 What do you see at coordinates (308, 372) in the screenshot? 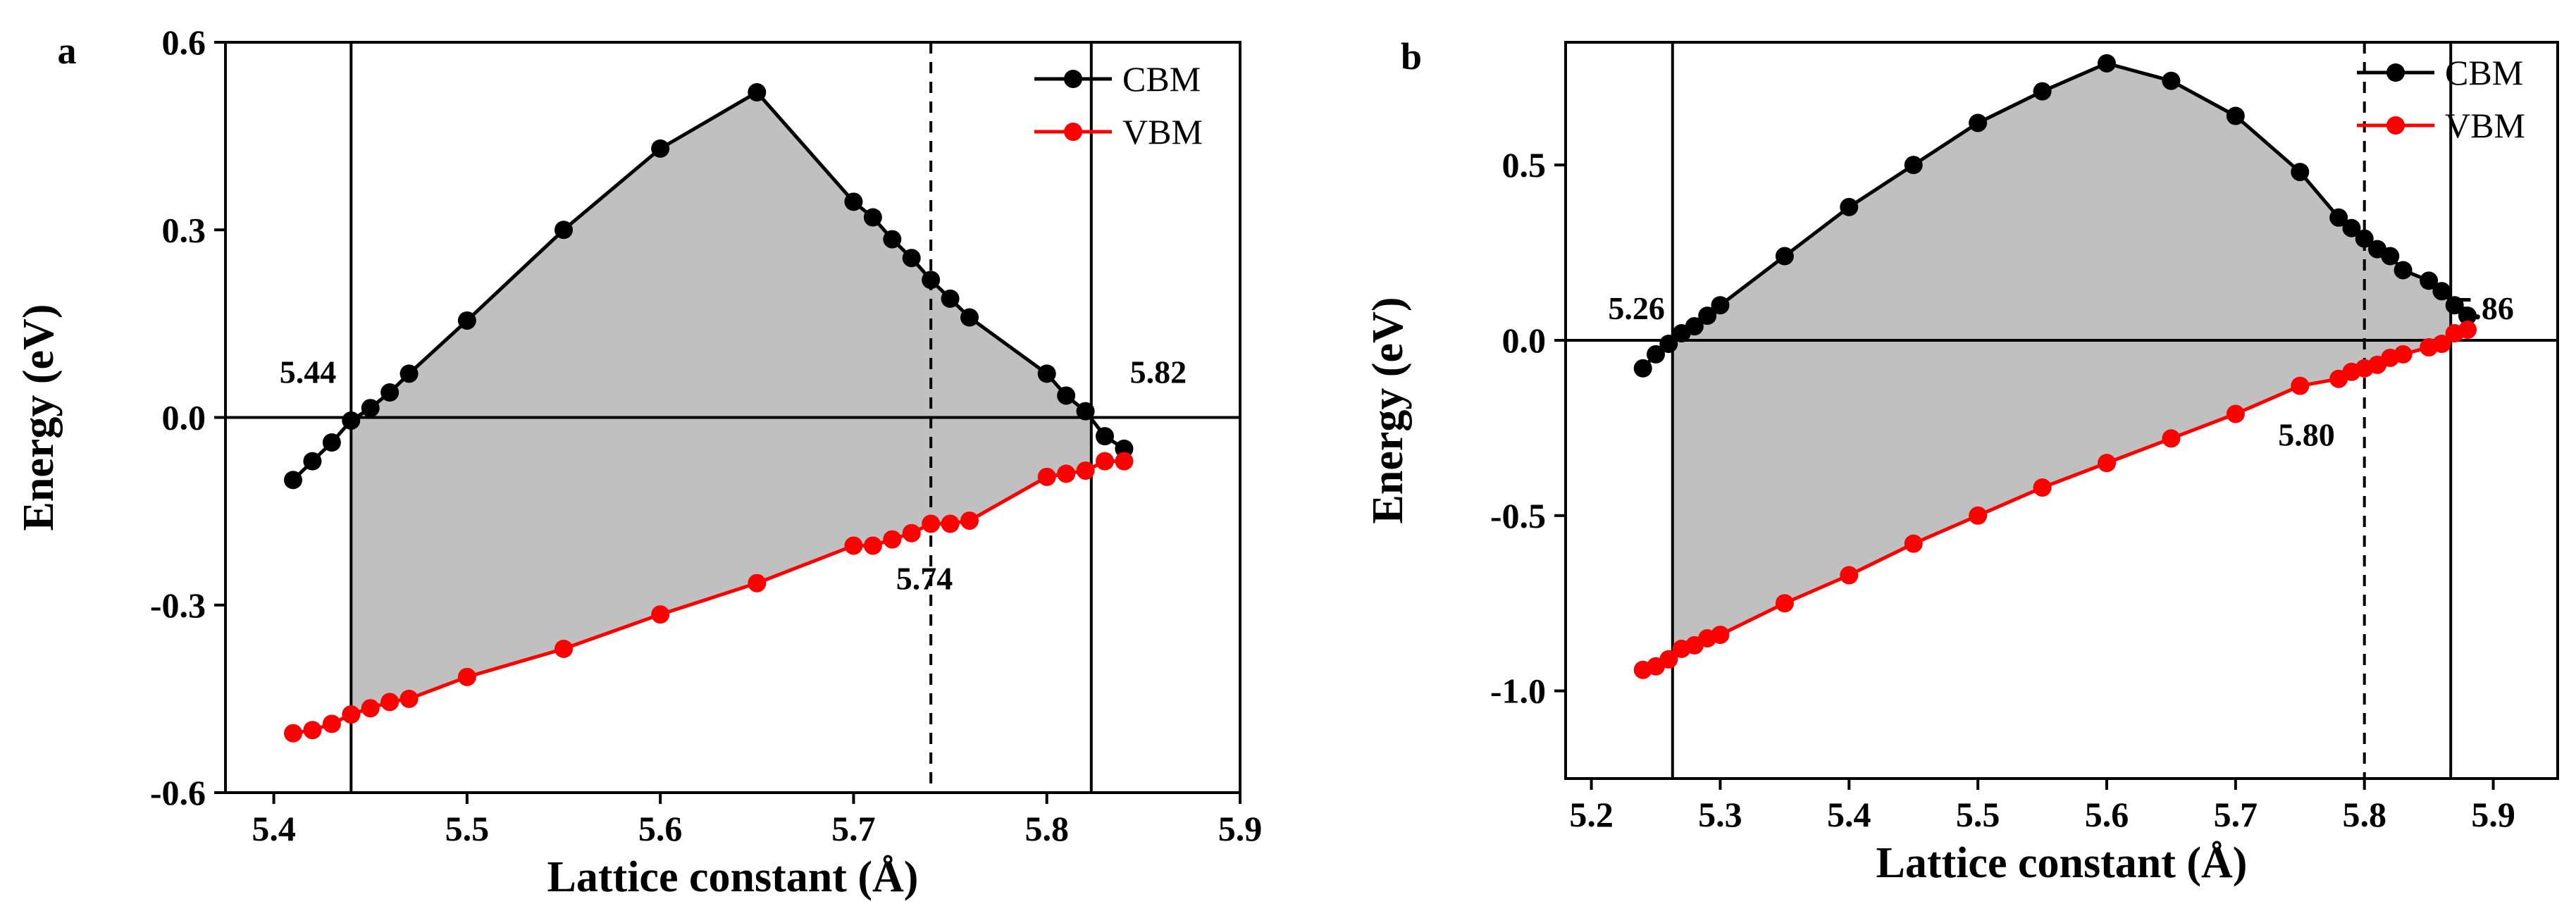
I see `annotation-label: 5.44` at bounding box center [308, 372].